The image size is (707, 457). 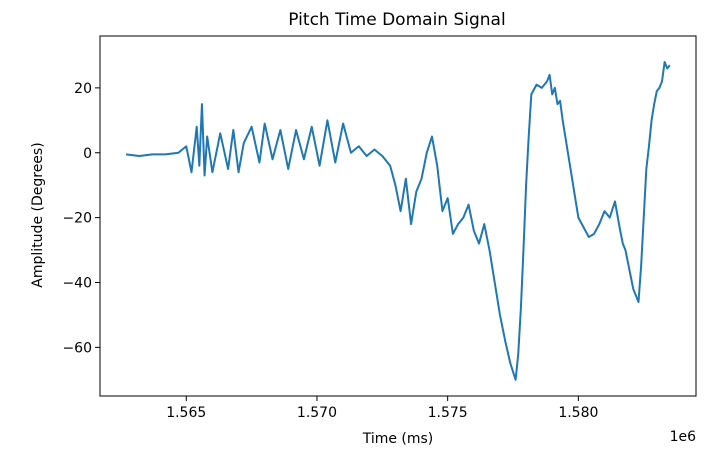 I want to click on x-axis-label: Time (ms), so click(x=398, y=439).